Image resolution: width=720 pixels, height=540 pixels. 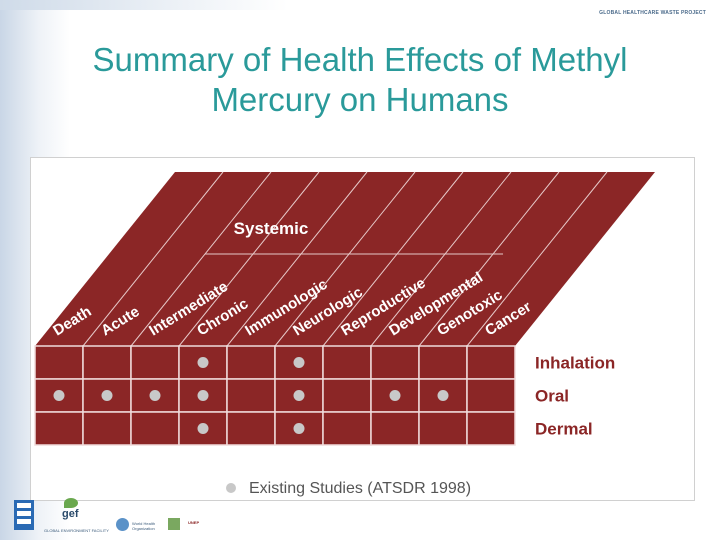 What do you see at coordinates (70, 514) in the screenshot?
I see `gef-text: gef` at bounding box center [70, 514].